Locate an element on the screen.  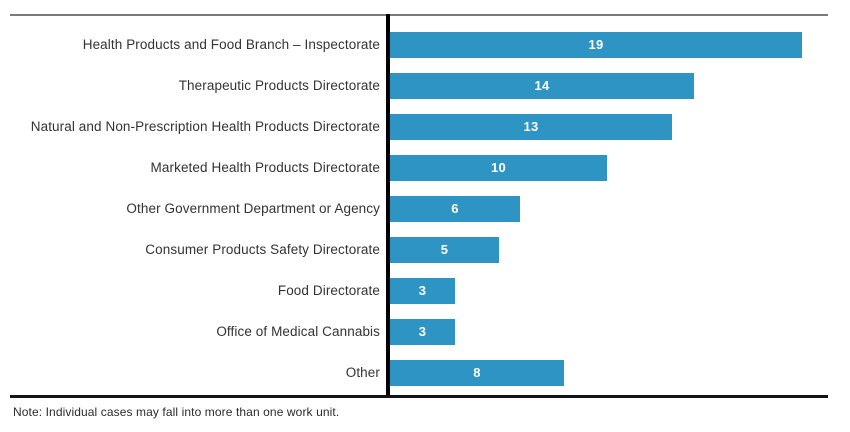
chart-row: Therapeutic Products Directorate 14 is located at coordinates (425, 85).